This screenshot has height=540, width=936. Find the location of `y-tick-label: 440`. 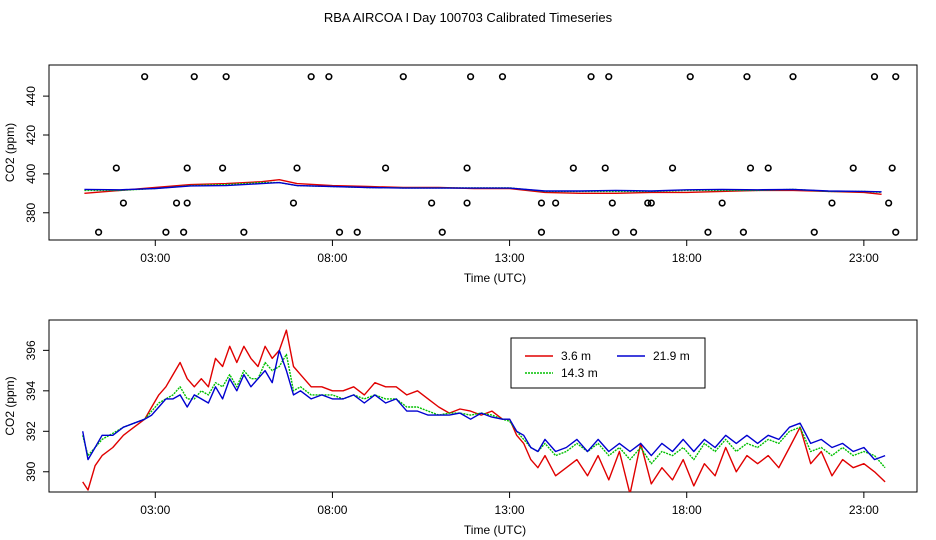

y-tick-label: 440 is located at coordinates (31, 96).